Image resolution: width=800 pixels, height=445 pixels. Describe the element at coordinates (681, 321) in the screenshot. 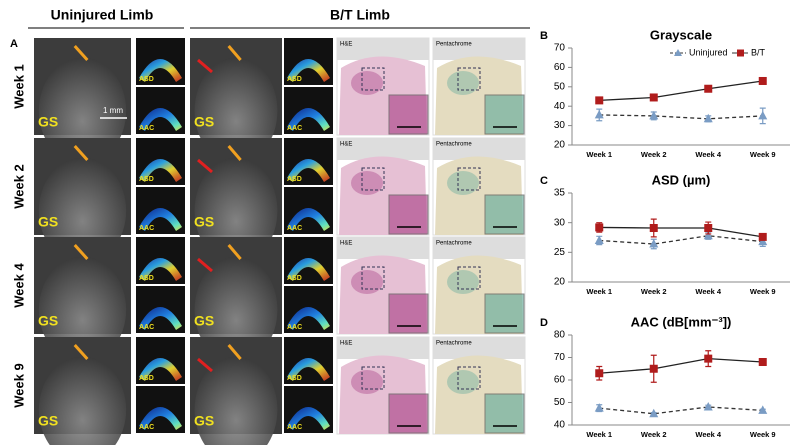

I see `chart-title: AAC (dB[mm⁻³])` at that location.